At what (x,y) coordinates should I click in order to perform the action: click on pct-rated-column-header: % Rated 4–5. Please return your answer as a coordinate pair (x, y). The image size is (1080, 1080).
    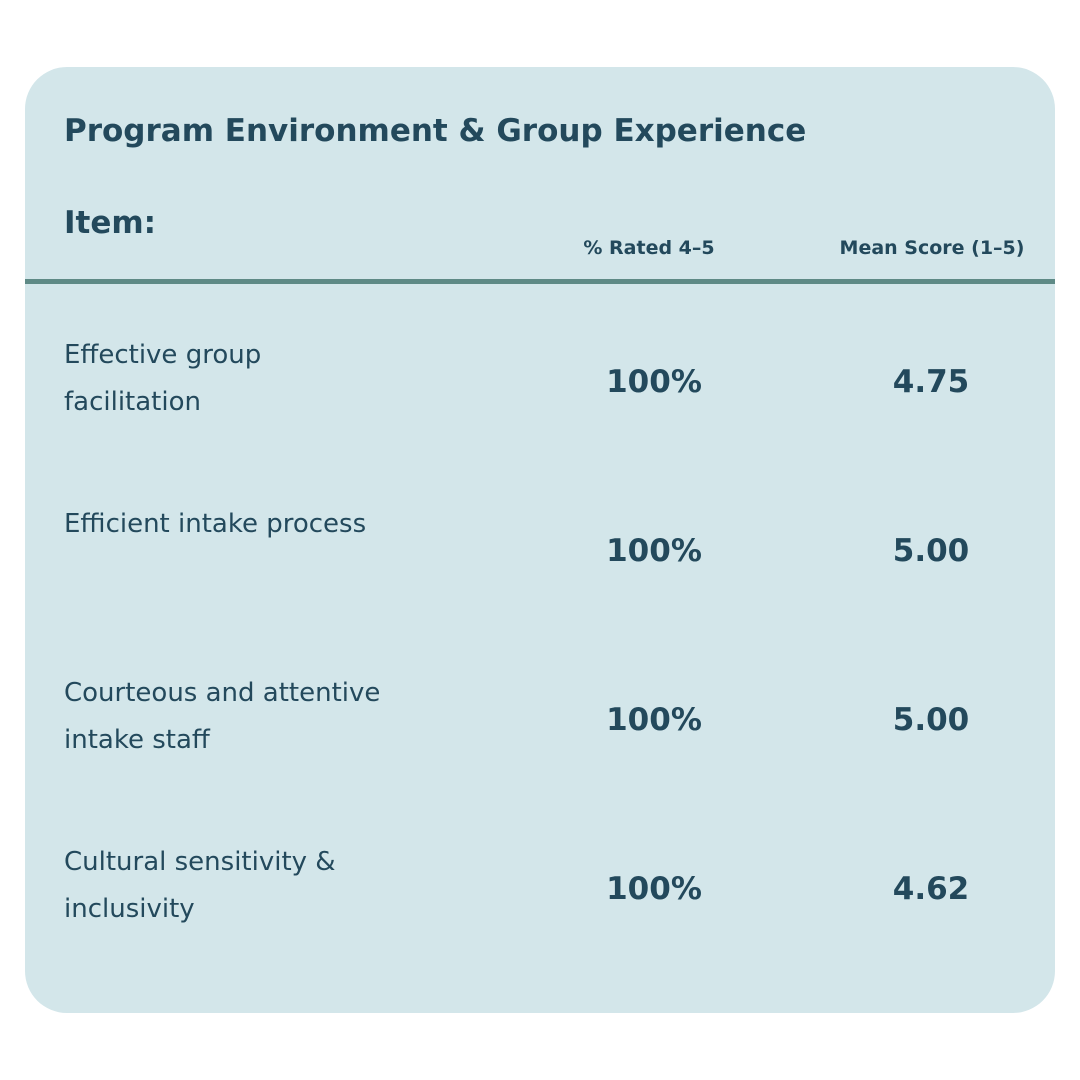
    Looking at the image, I should click on (649, 248).